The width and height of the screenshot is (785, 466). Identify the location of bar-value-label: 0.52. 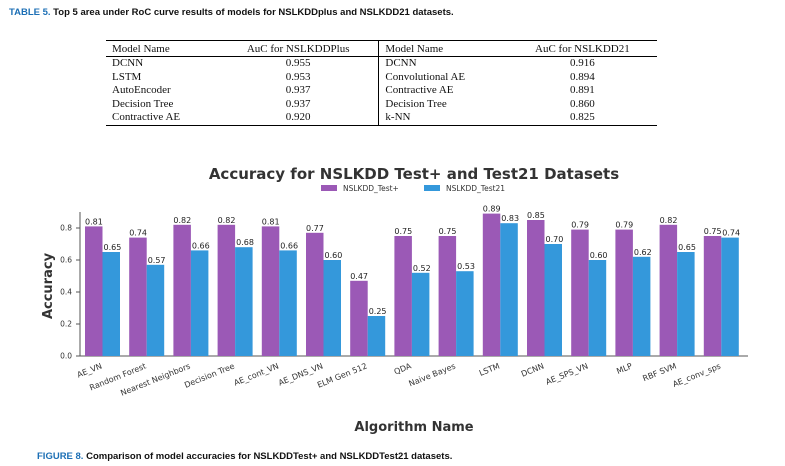
(422, 268).